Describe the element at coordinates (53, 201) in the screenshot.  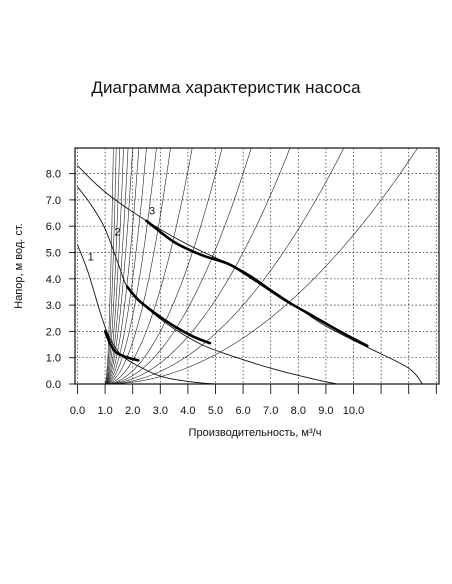
I see `y-tick-label: 7.0` at that location.